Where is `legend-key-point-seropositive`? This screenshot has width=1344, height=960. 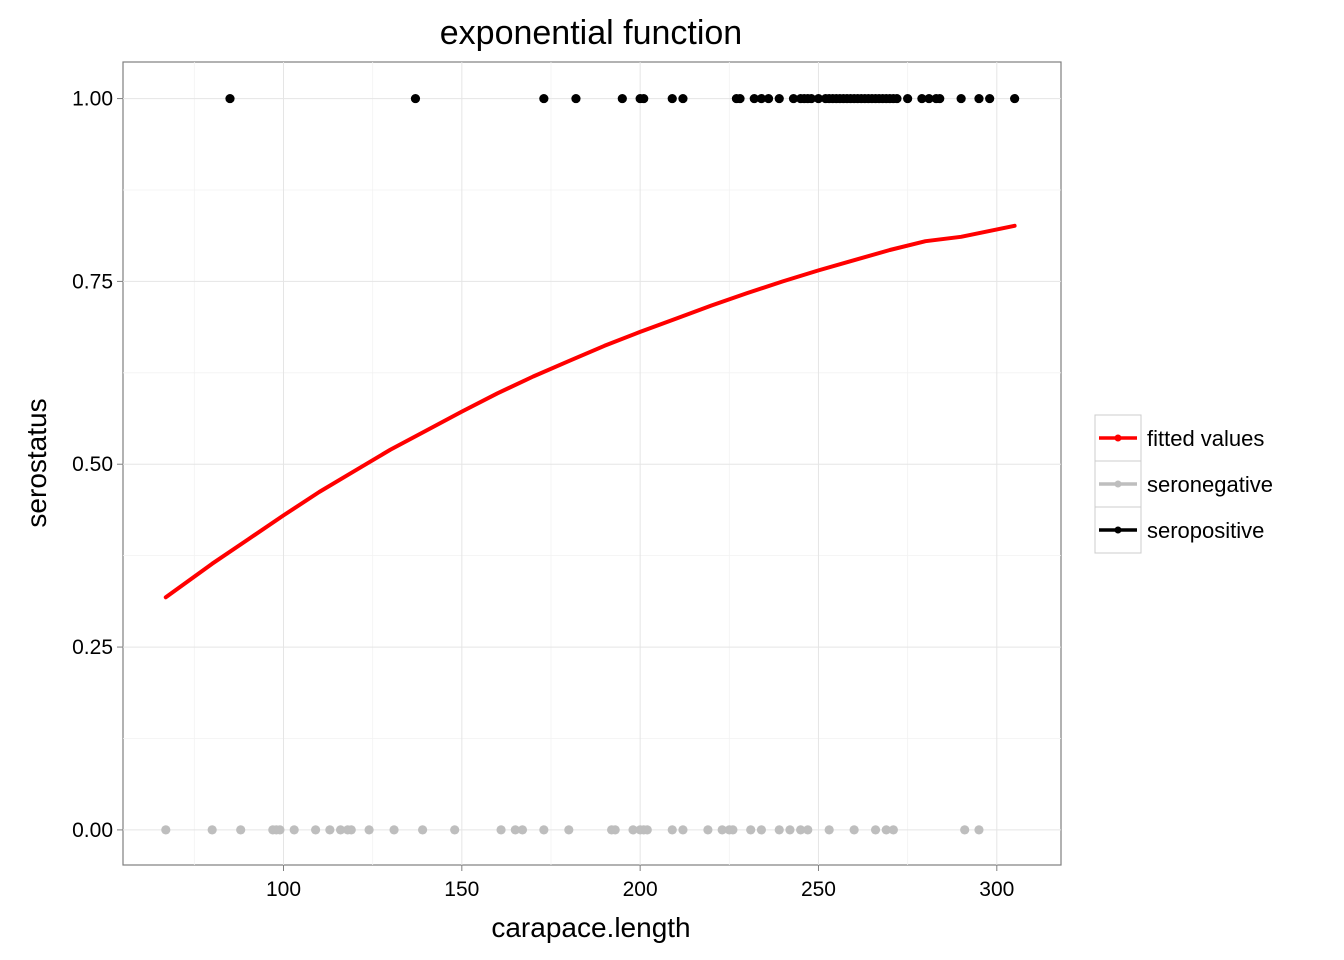
legend-key-point-seropositive is located at coordinates (1118, 530).